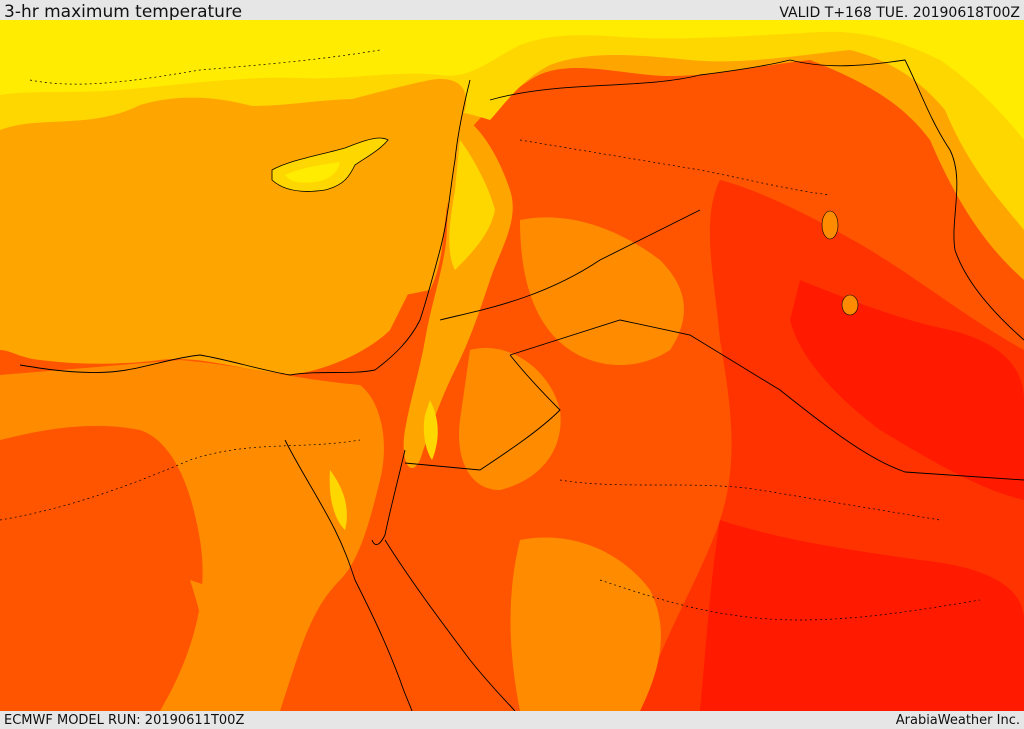 The image size is (1024, 729). Describe the element at coordinates (430, 430) in the screenshot. I see `negev-yellow` at that location.